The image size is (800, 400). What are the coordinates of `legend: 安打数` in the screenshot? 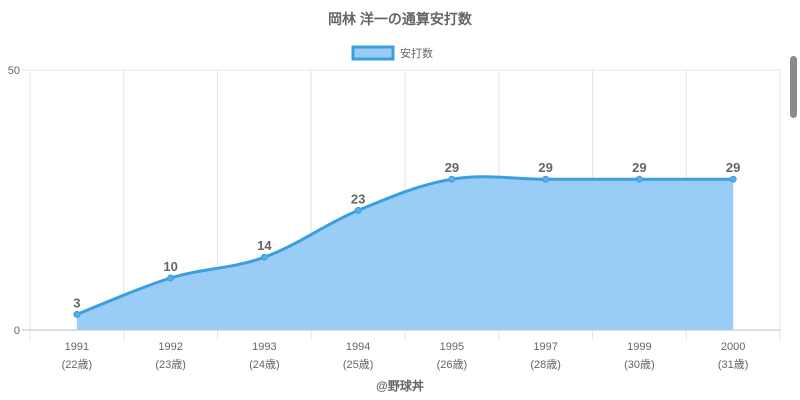 It's located at (392, 53).